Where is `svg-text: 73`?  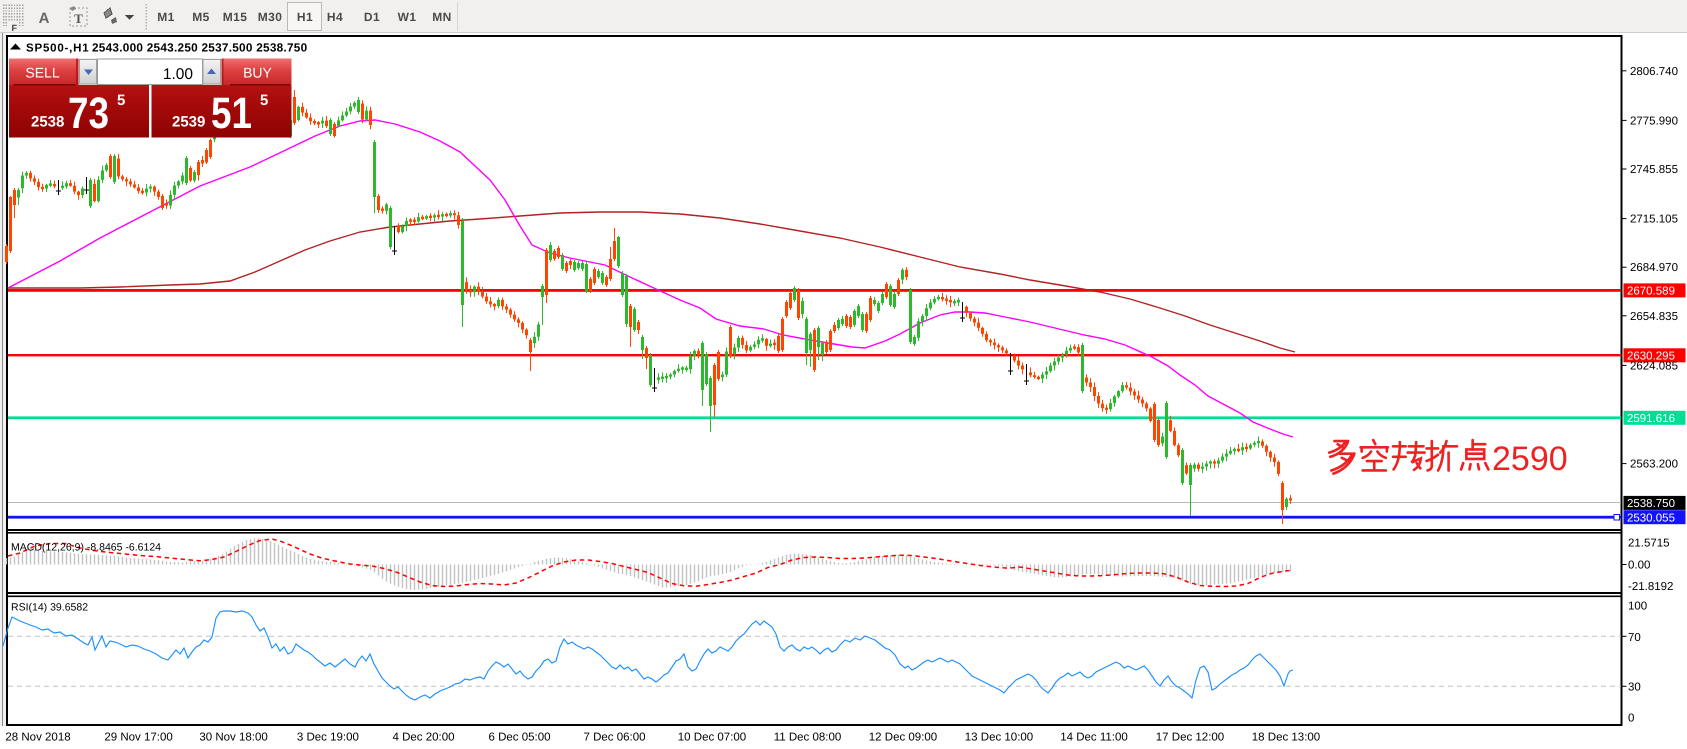
svg-text: 73 is located at coordinates (88, 113).